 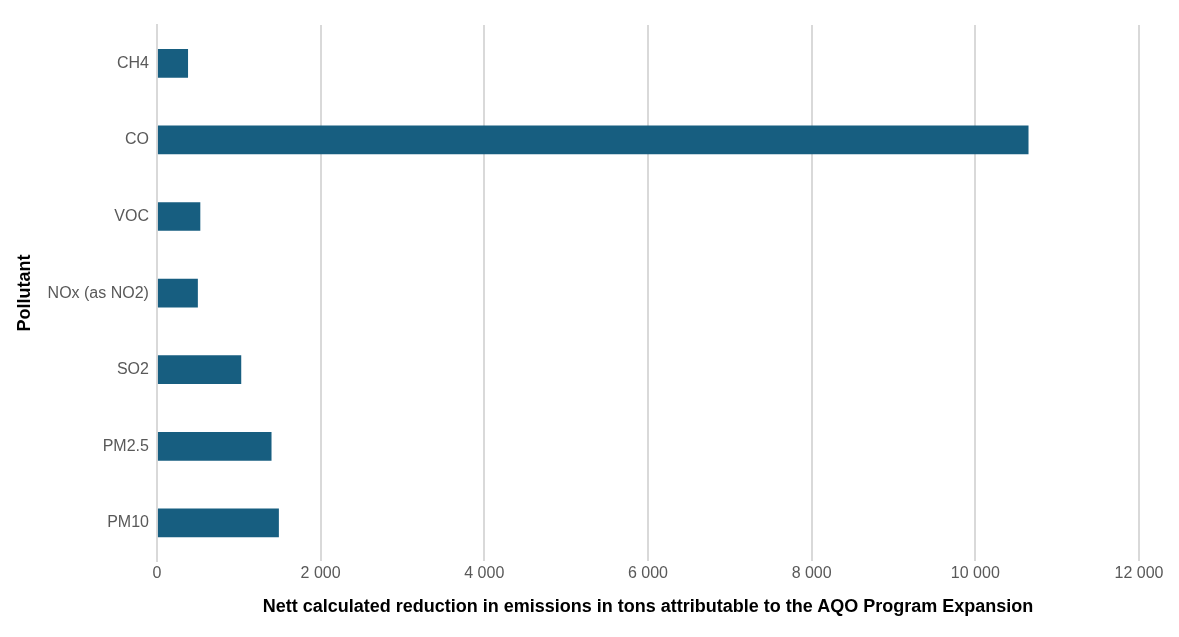 I want to click on y-tick-label: CO, so click(x=136, y=139).